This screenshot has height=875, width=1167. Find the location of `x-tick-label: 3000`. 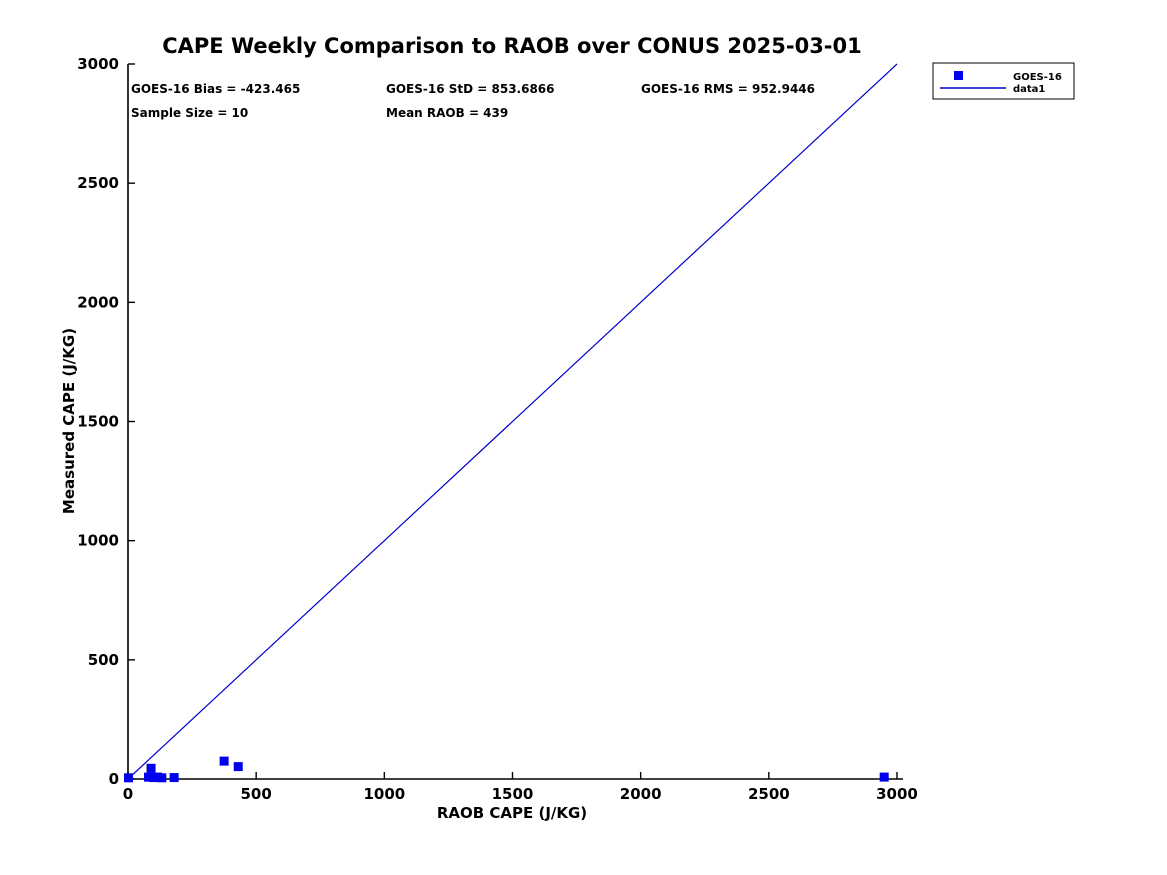

x-tick-label: 3000 is located at coordinates (897, 794).